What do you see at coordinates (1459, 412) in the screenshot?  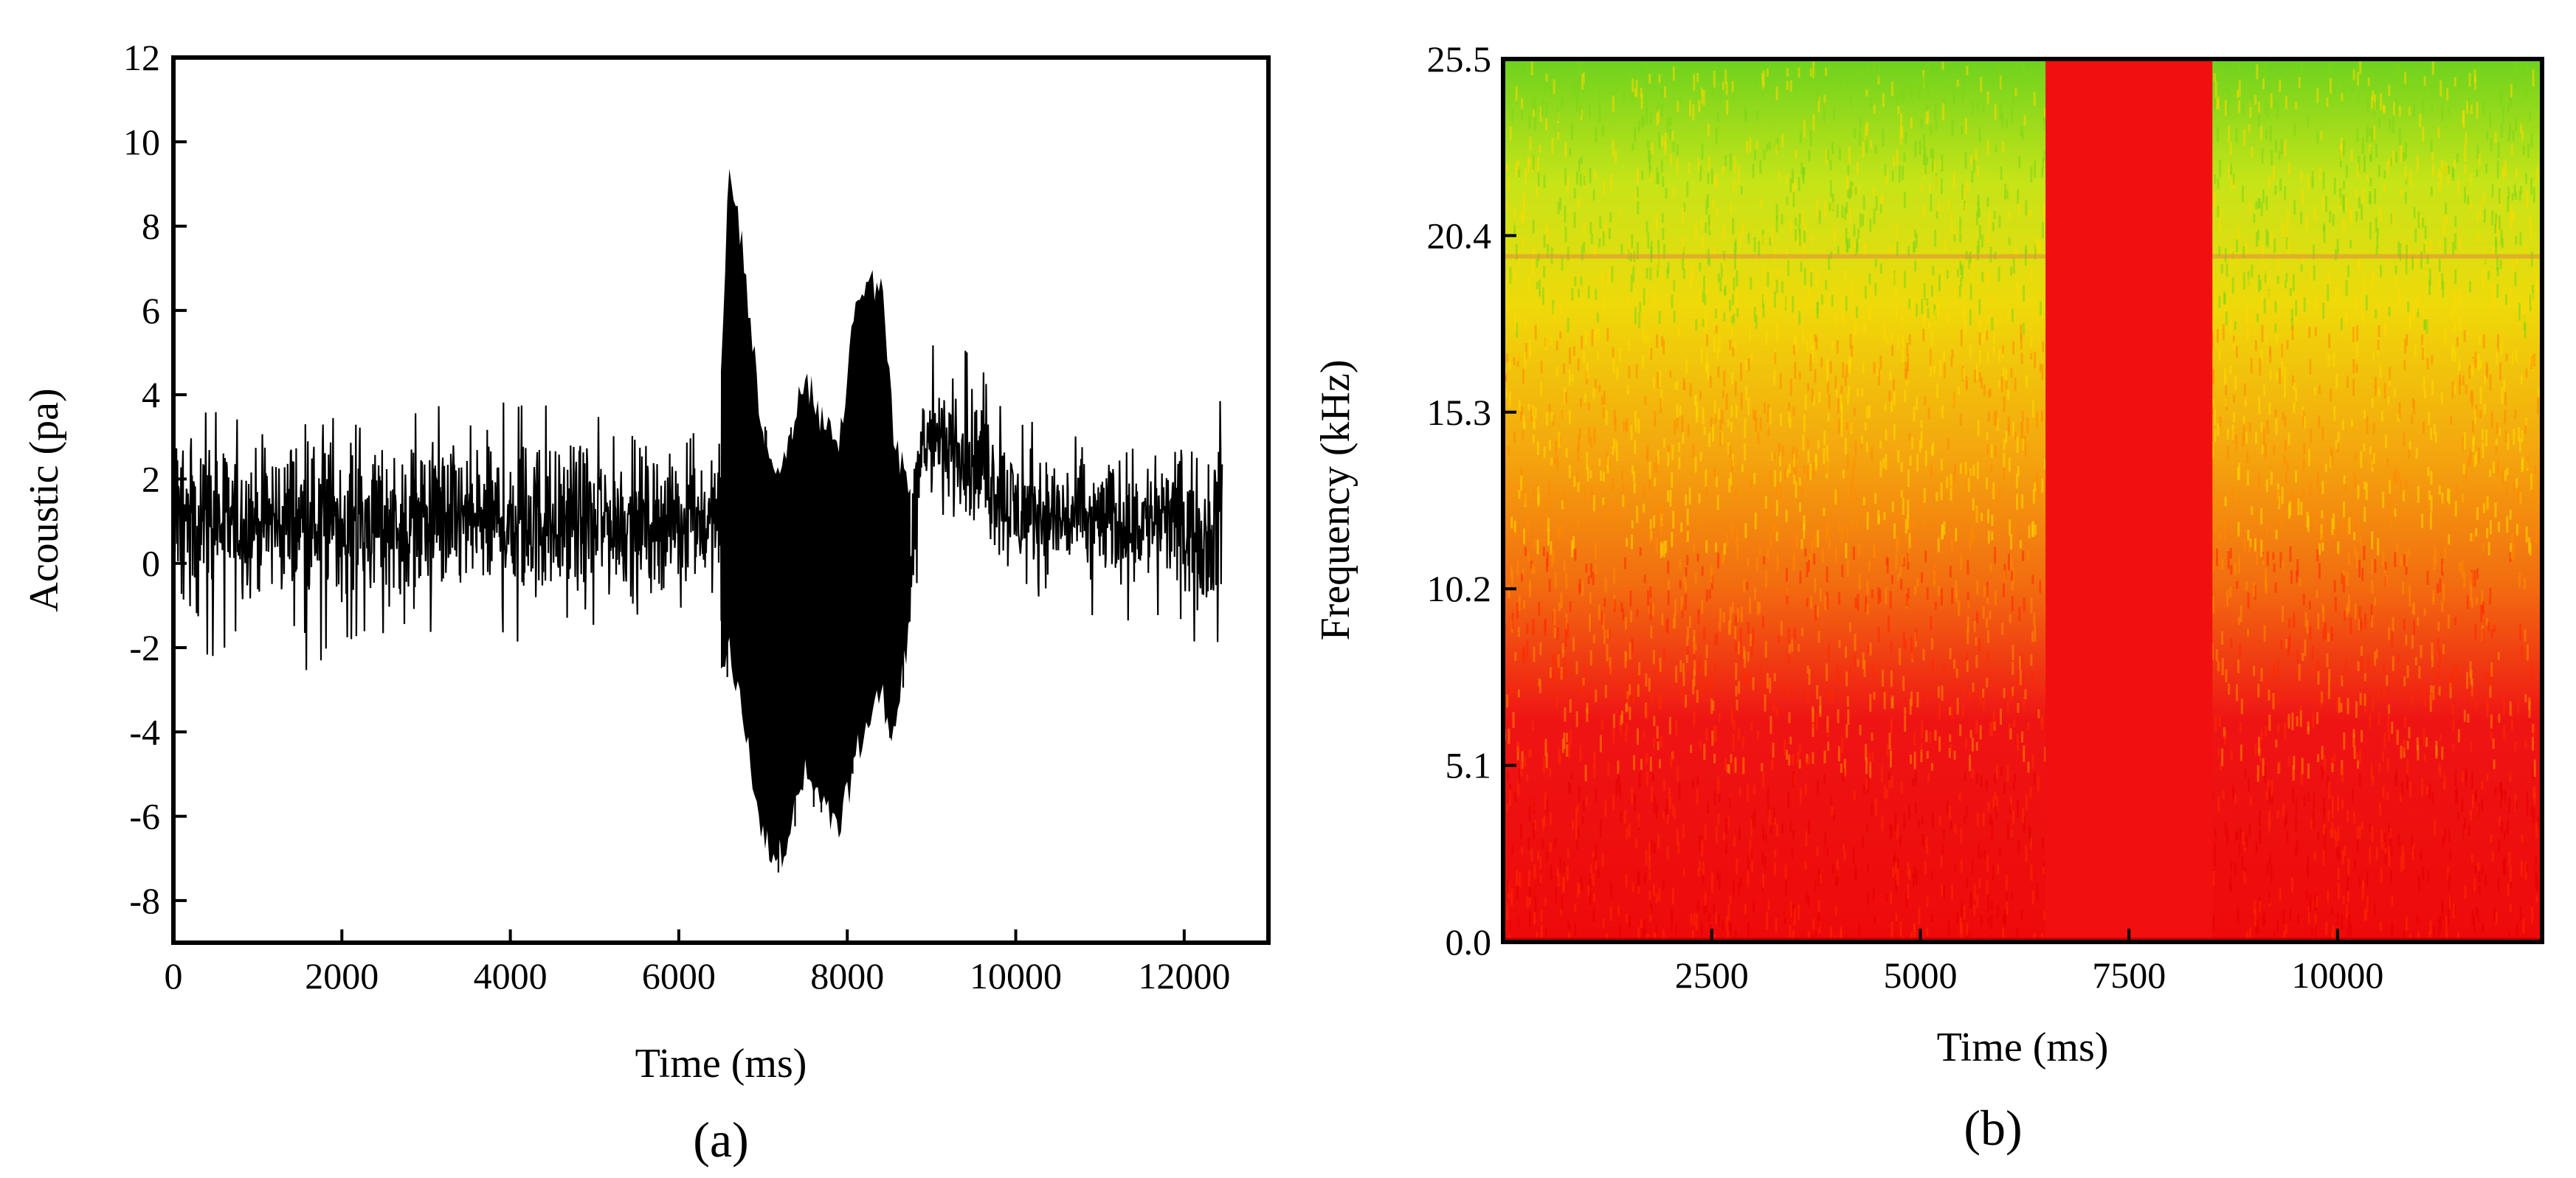 I see `y-tick-label-b: 15.3` at bounding box center [1459, 412].